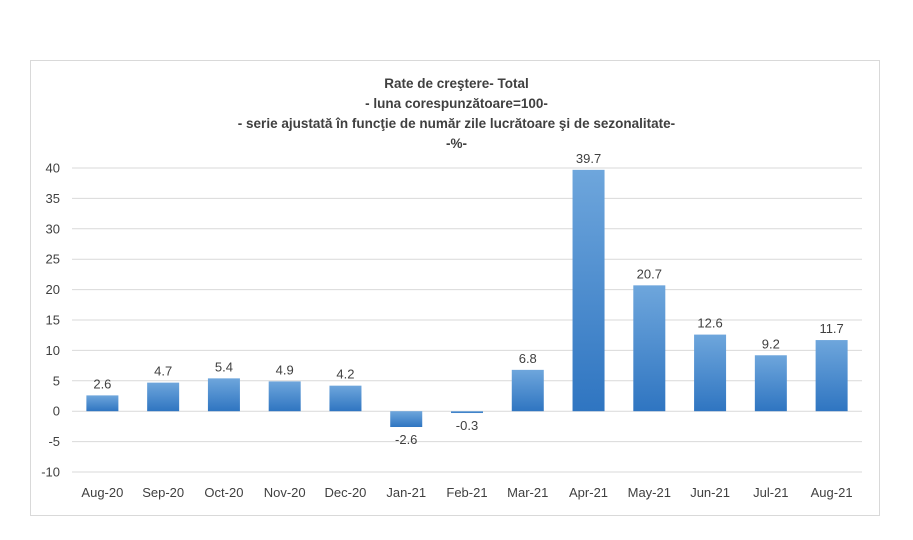 Image resolution: width=913 pixels, height=540 pixels. I want to click on data-label: 20.7, so click(649, 273).